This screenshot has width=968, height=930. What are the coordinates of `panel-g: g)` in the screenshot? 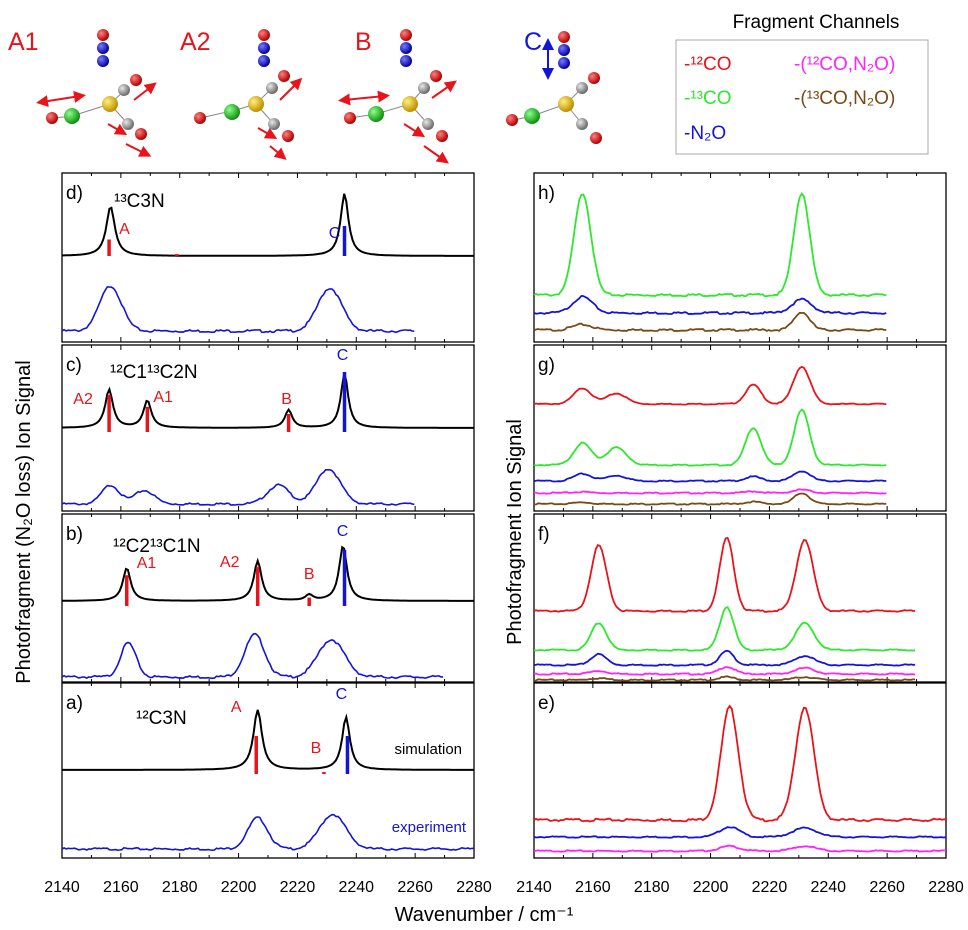 It's located at (740, 428).